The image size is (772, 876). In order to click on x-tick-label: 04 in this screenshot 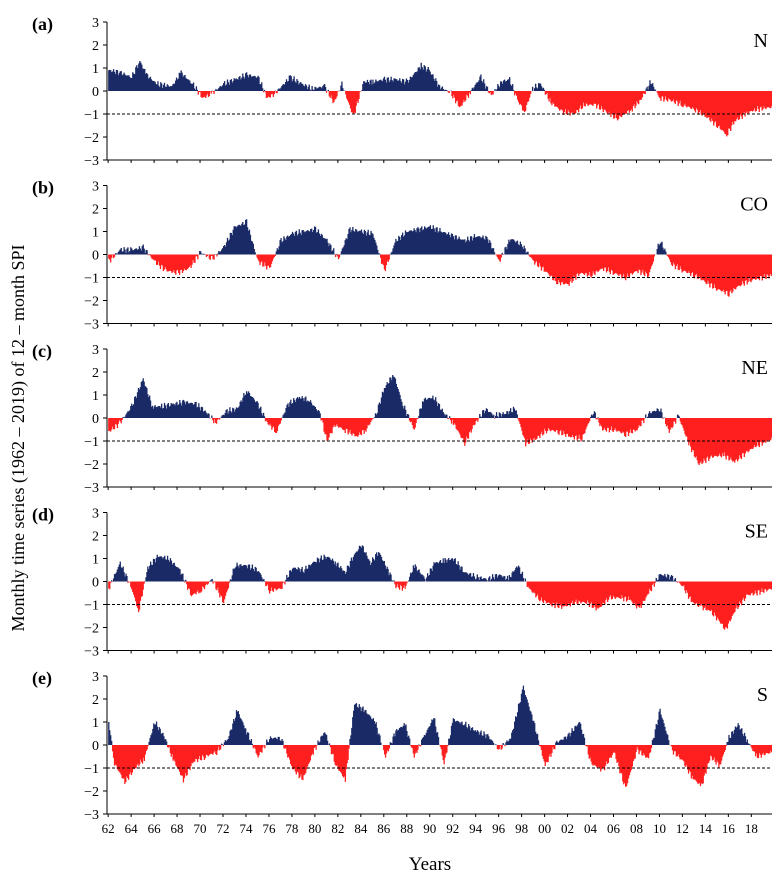, I will do `click(591, 828)`.